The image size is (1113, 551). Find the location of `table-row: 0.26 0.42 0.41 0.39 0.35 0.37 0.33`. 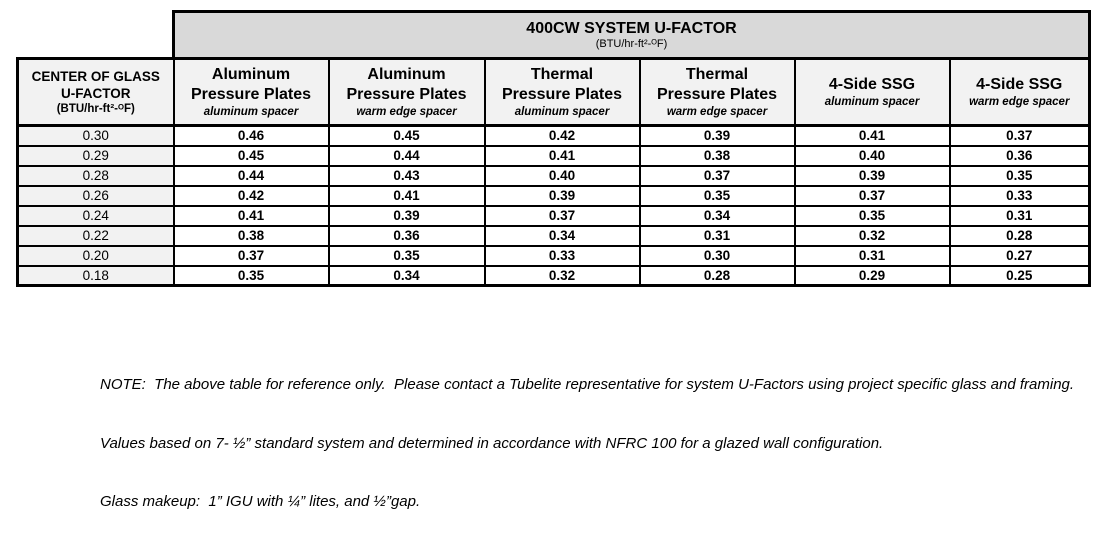

table-row: 0.26 0.42 0.41 0.39 0.35 0.37 0.33 is located at coordinates (553, 195).